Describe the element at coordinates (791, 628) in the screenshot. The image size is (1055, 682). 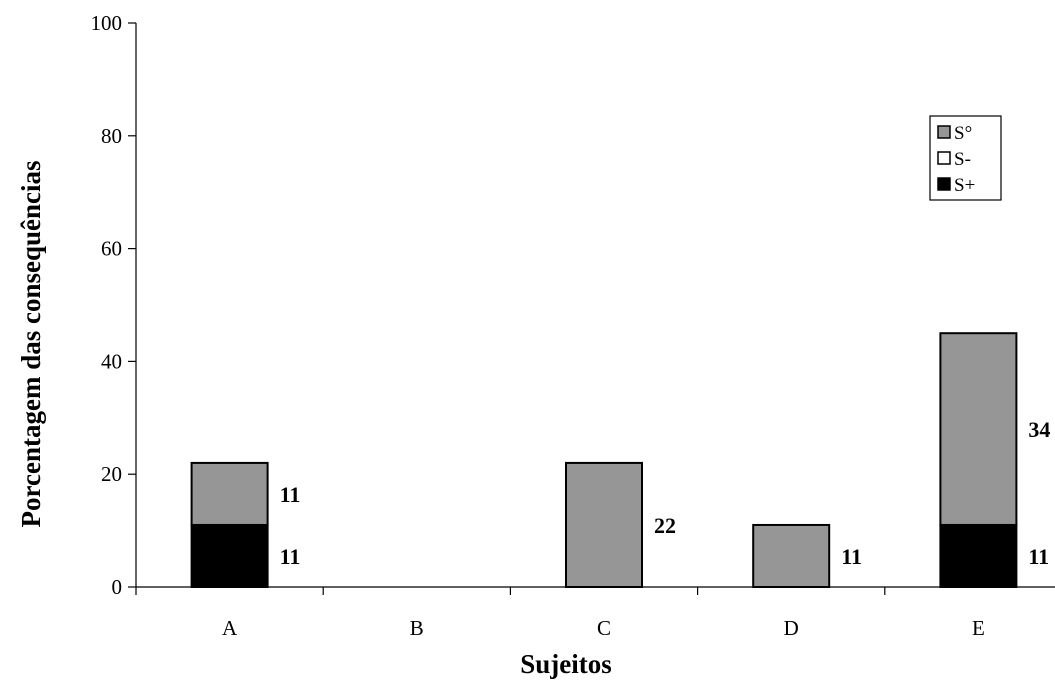
I see `x-tick-label: D` at that location.